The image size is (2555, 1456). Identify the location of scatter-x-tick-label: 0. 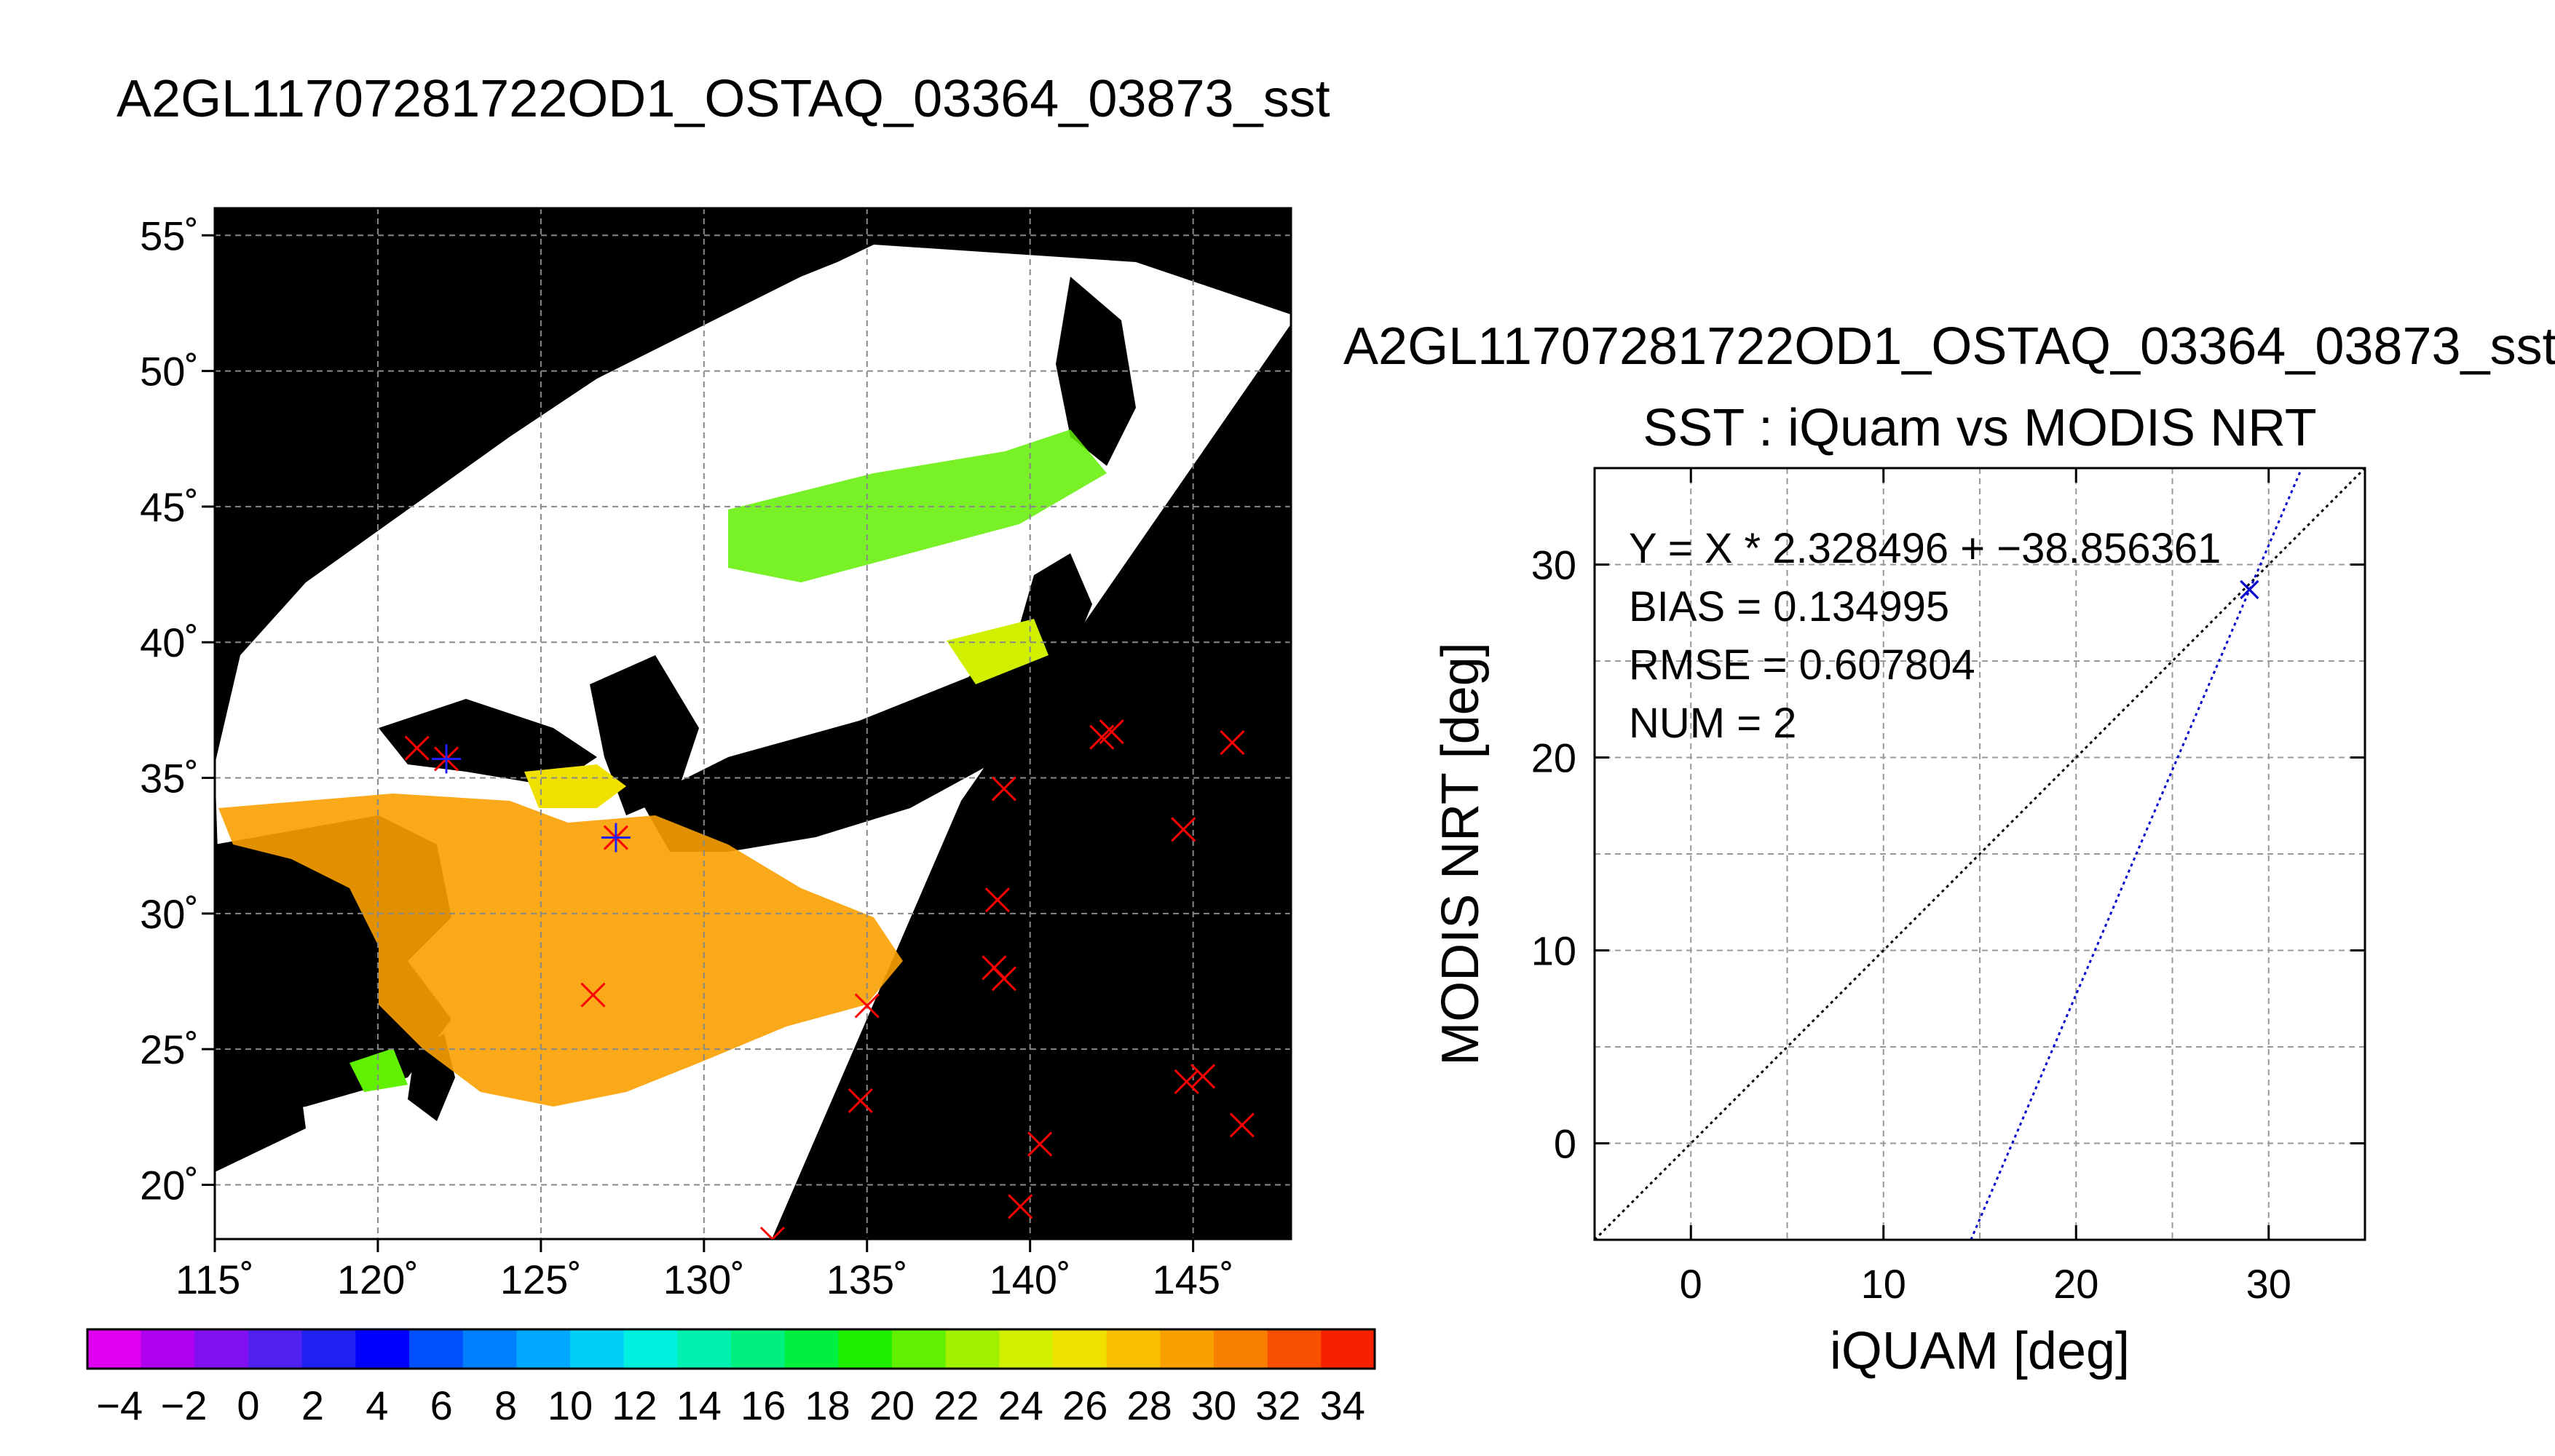
(1691, 1284).